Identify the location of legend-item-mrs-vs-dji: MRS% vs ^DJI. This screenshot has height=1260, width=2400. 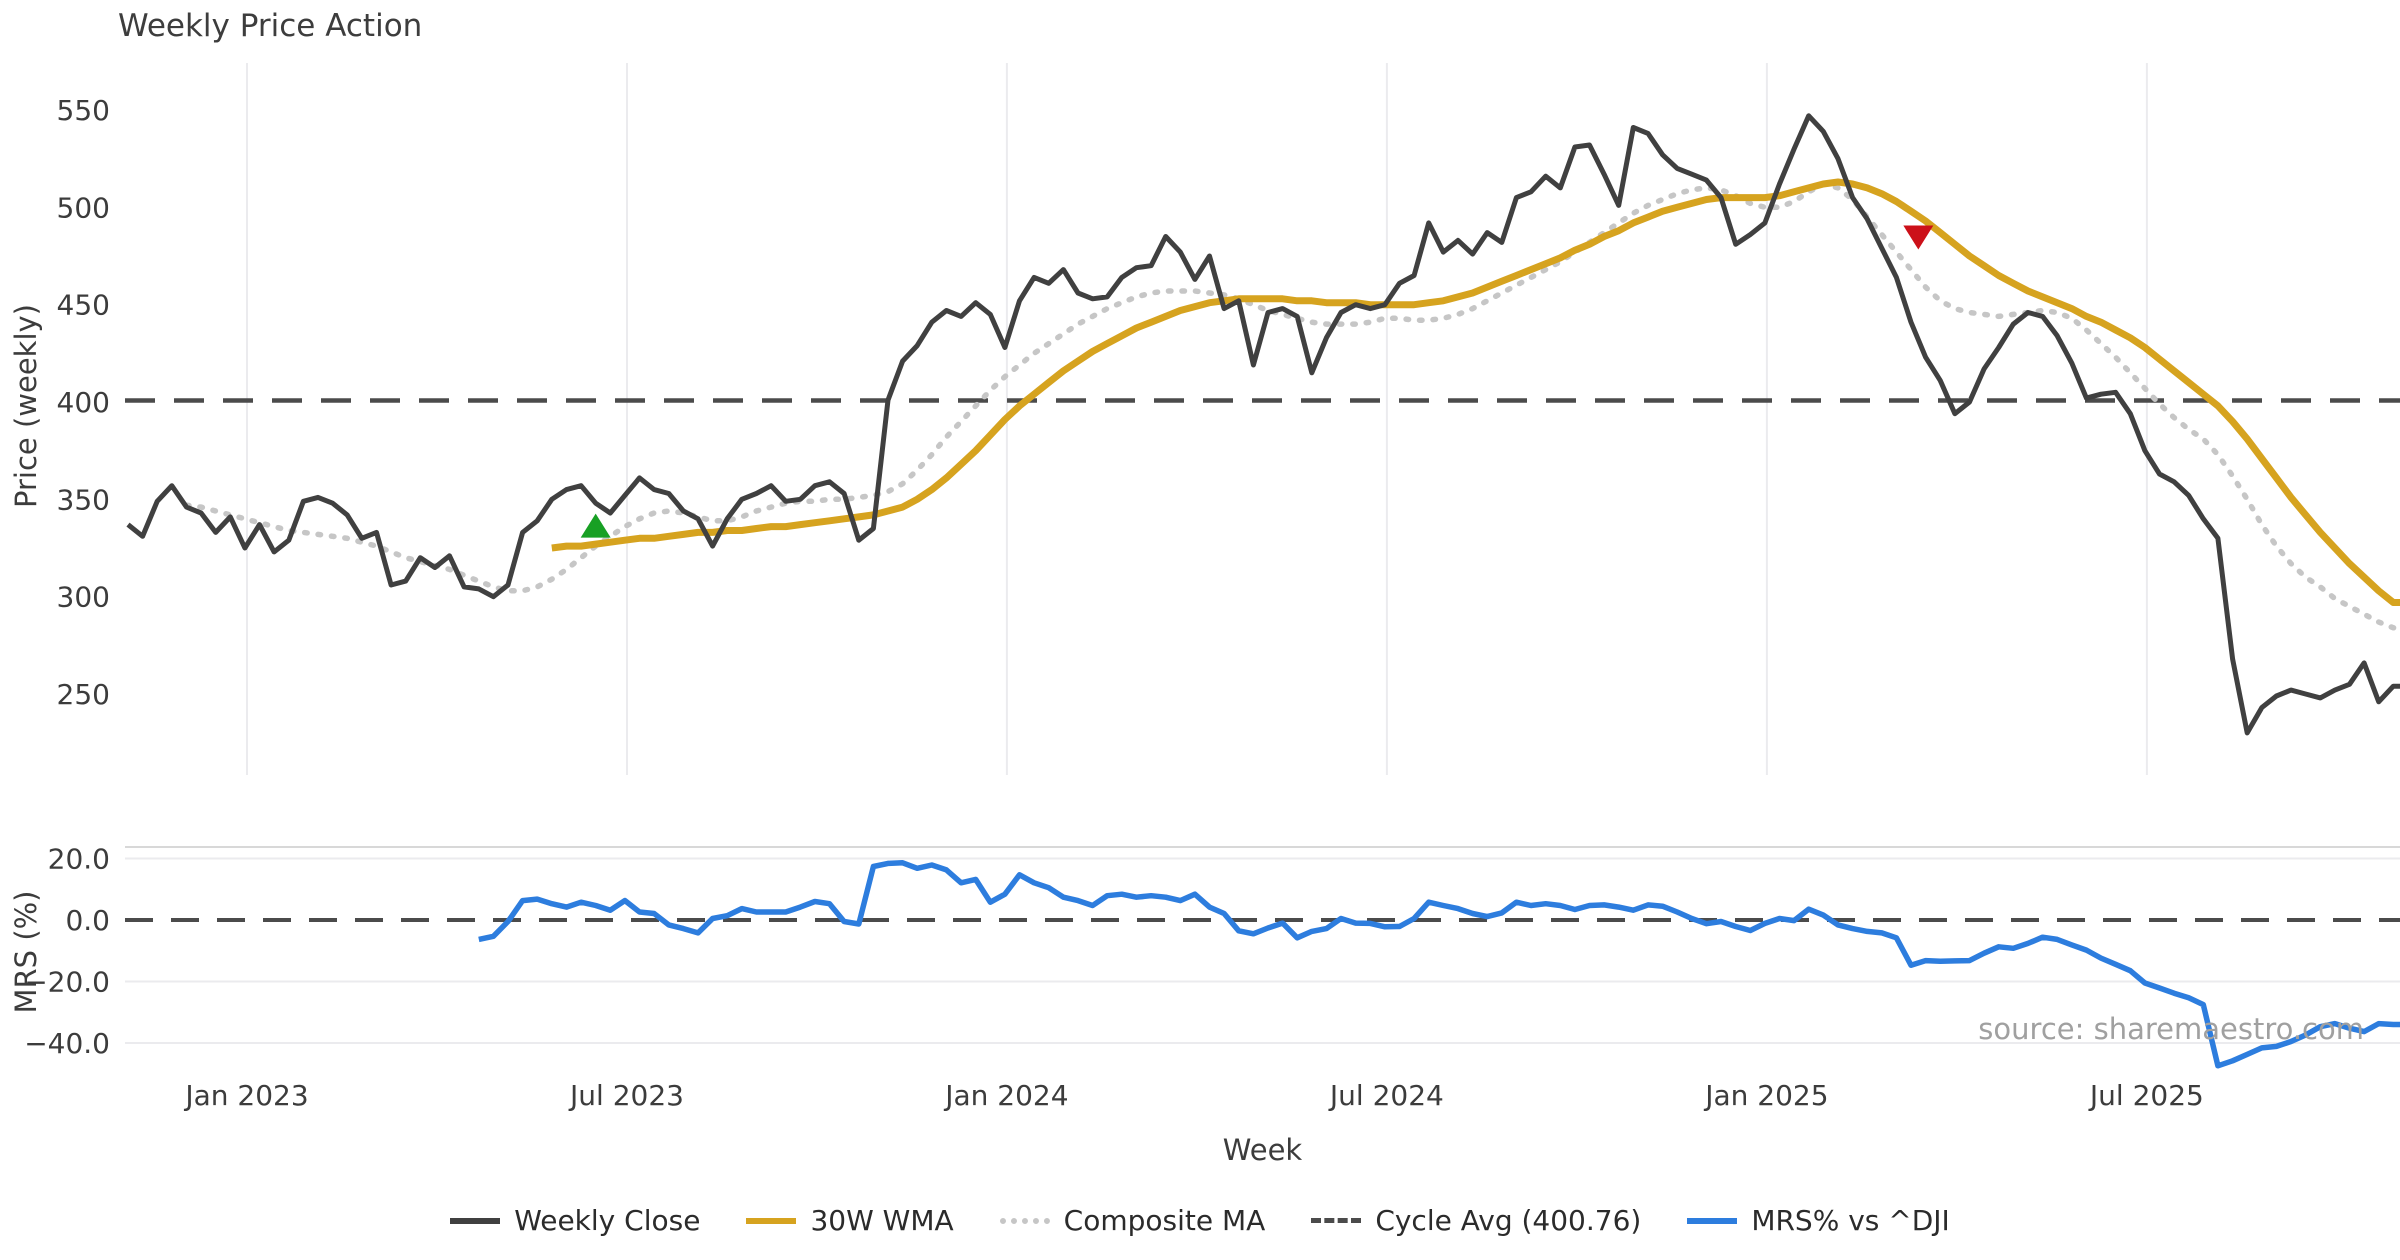
(1818, 1220).